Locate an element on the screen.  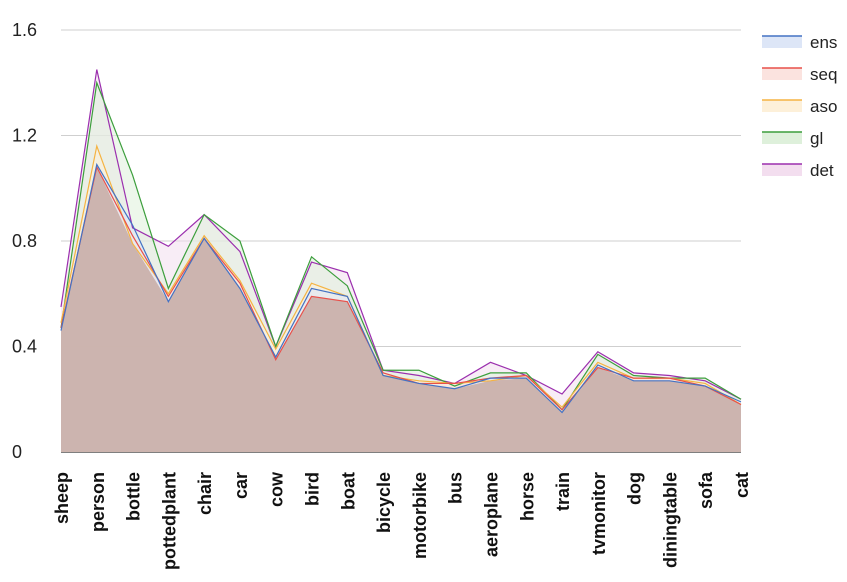
legend-swatch-det is located at coordinates (782, 170).